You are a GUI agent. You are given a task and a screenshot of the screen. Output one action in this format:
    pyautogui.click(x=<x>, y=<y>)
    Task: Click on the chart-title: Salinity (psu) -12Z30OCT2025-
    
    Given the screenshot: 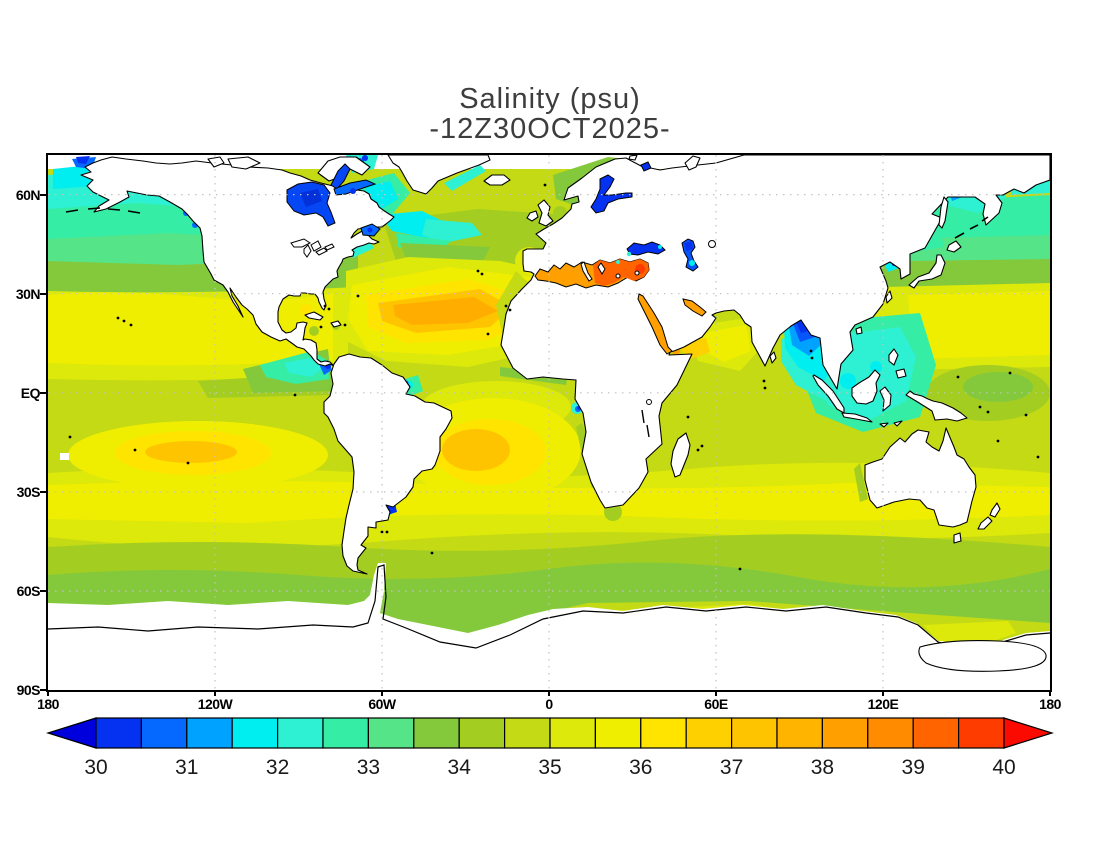 What is the action you would take?
    pyautogui.click(x=550, y=114)
    